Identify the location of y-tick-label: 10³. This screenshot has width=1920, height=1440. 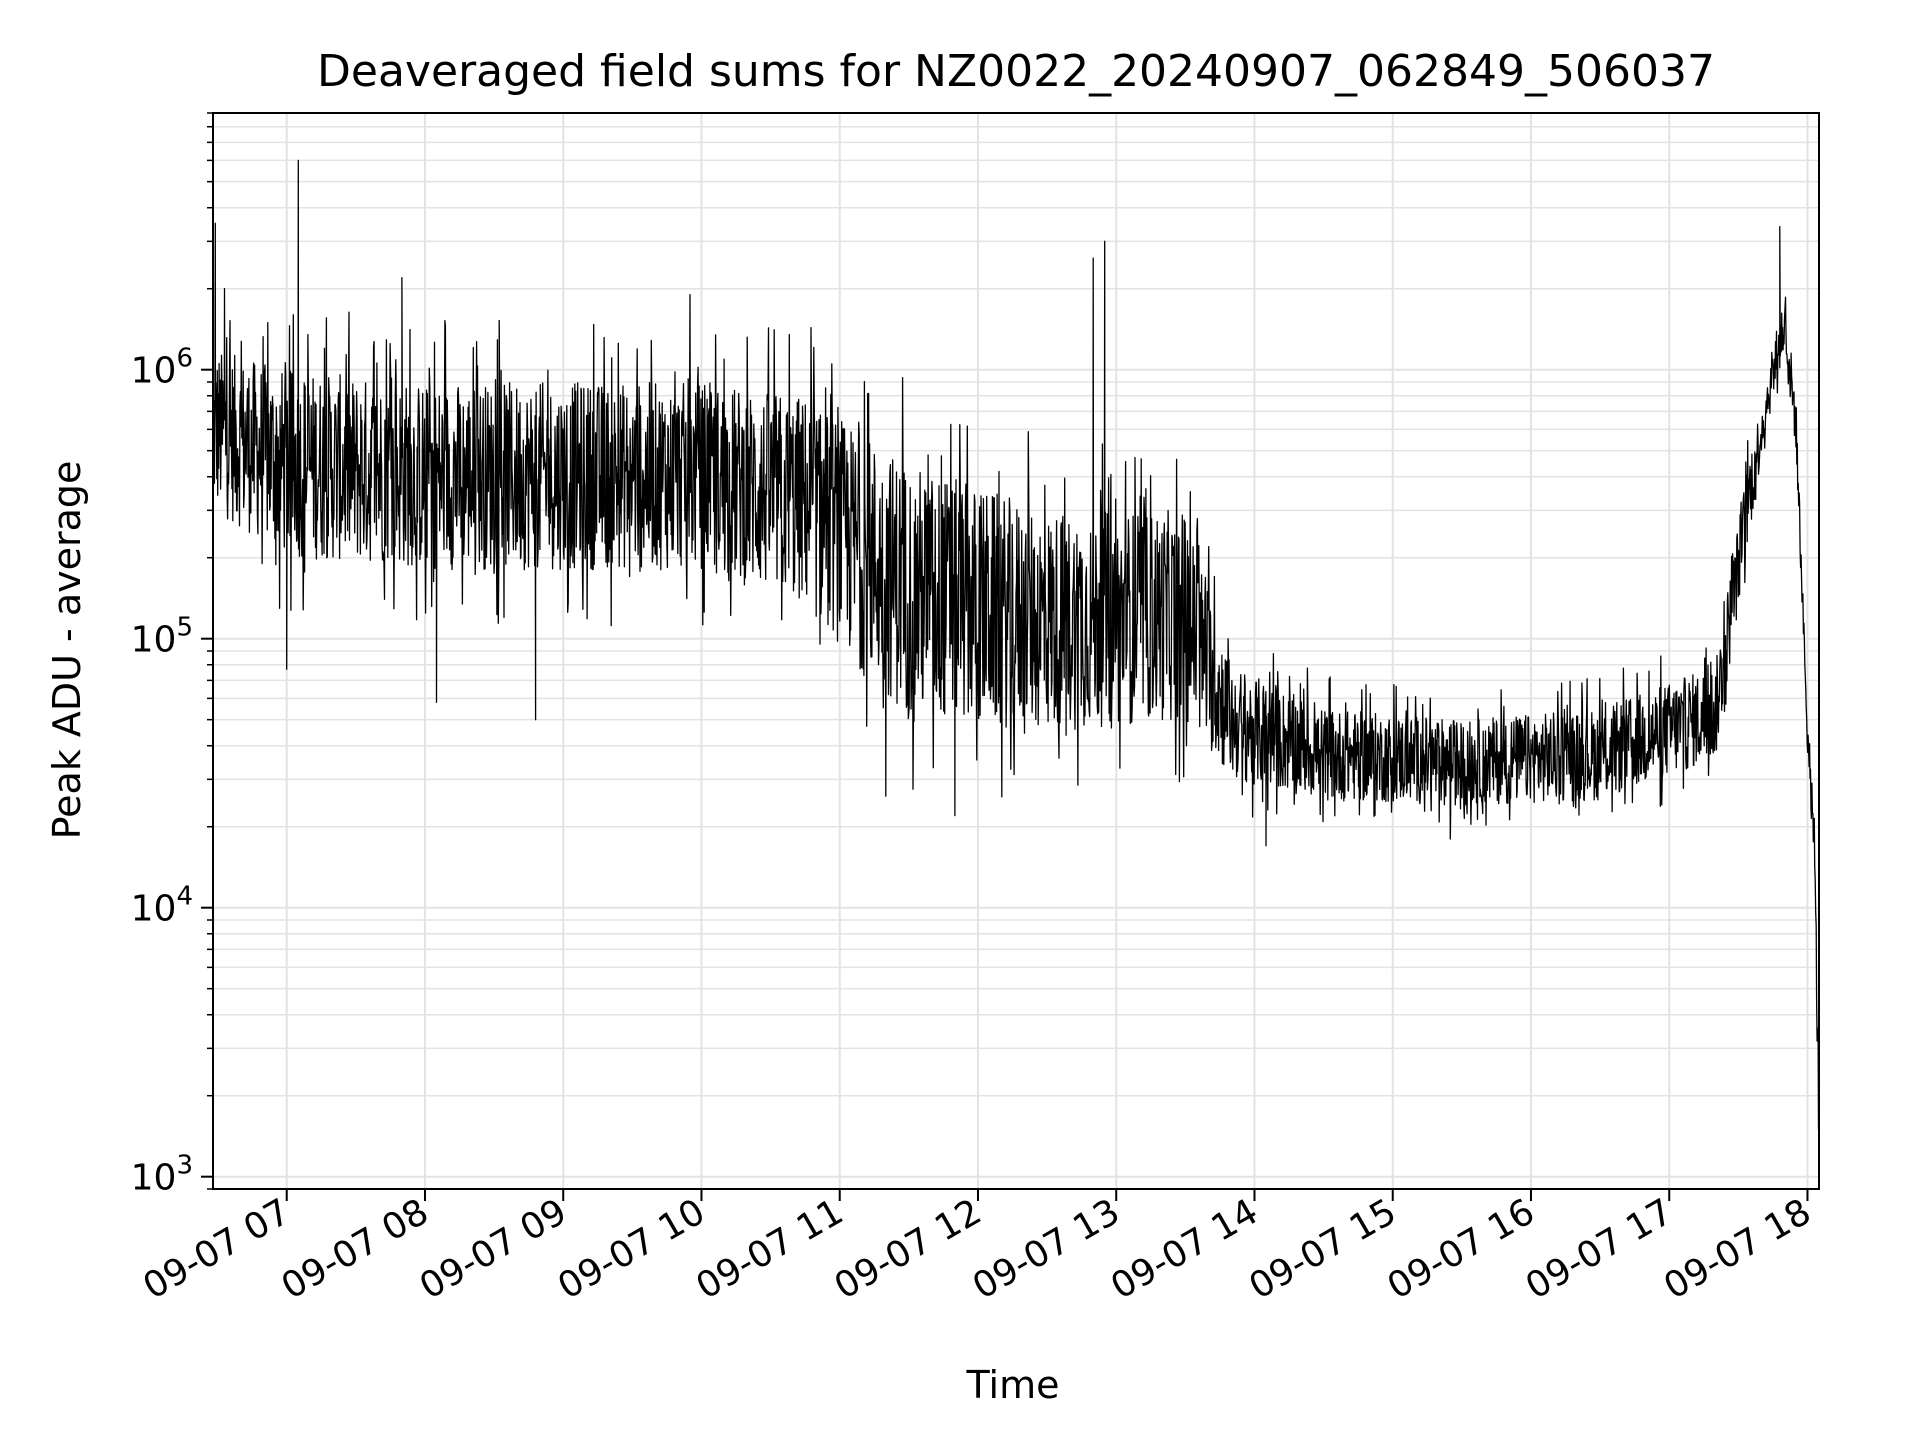
(162, 1175).